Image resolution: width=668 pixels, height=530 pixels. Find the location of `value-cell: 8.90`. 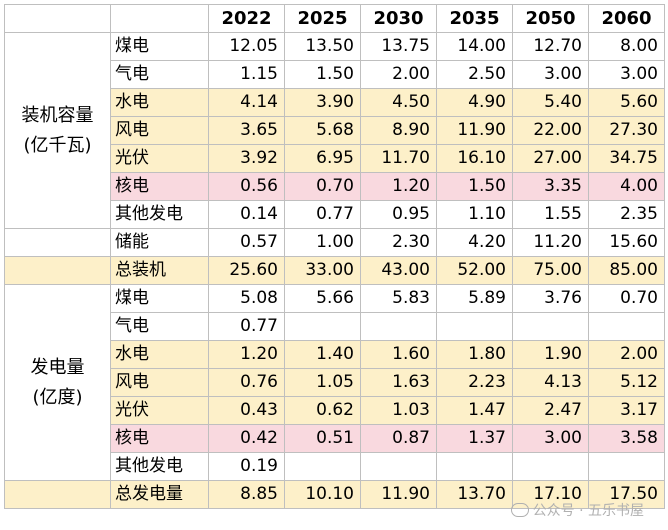

value-cell: 8.90 is located at coordinates (398, 130).